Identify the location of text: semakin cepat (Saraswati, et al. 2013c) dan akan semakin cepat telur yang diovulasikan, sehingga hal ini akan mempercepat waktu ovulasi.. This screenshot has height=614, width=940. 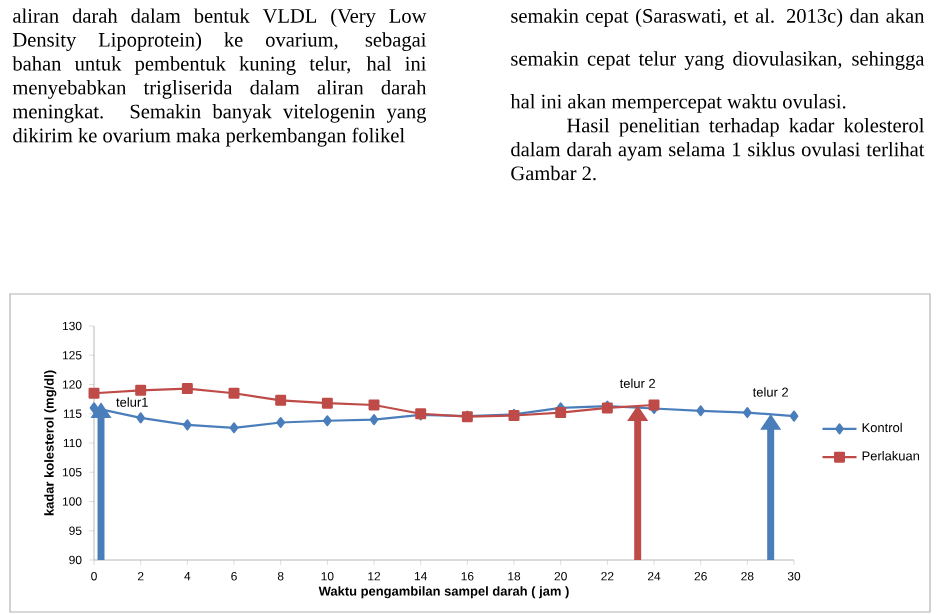
(717, 60).